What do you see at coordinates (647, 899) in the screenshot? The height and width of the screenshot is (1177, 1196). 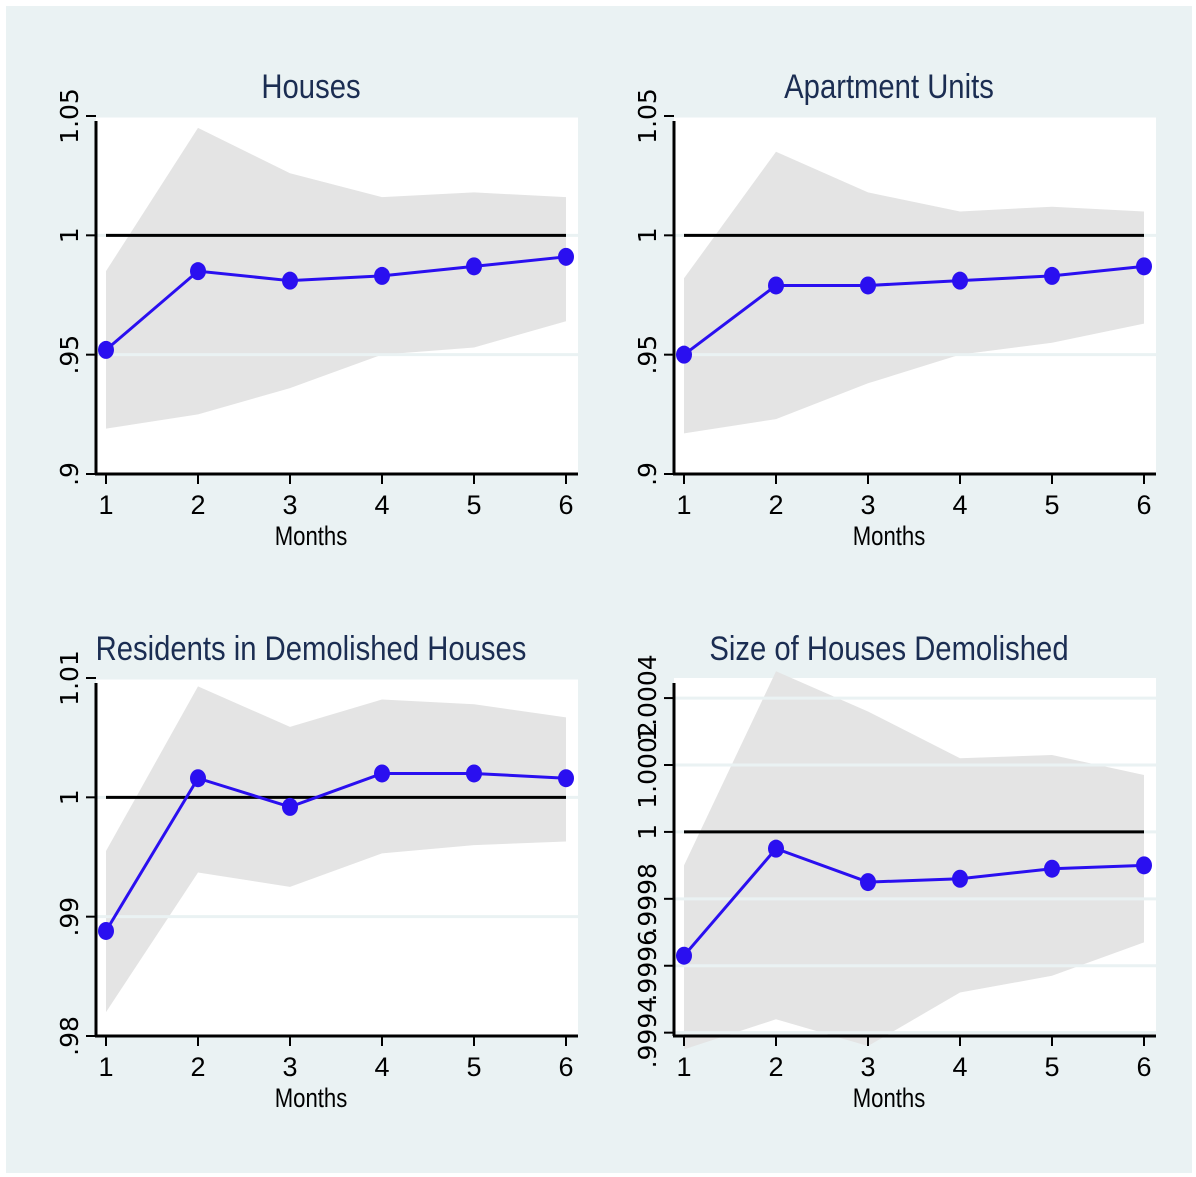 I see `y-tick-label: .9998` at bounding box center [647, 899].